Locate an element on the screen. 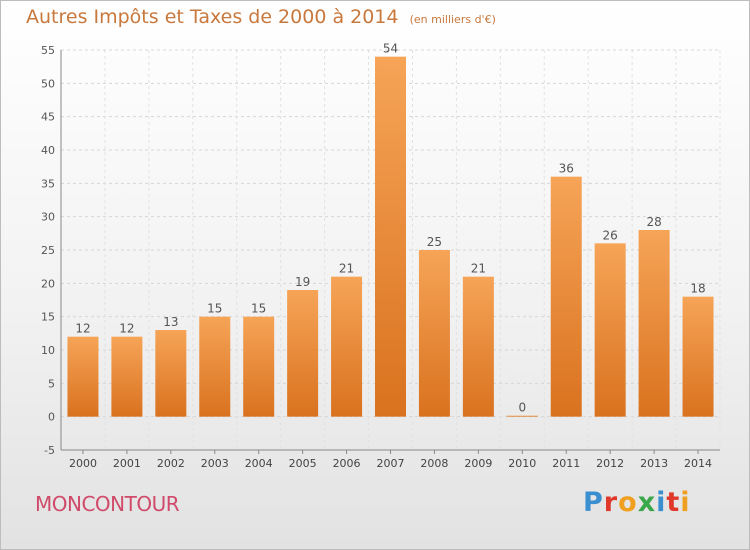 This screenshot has height=550, width=750. x-tick-label: 2014 is located at coordinates (698, 463).